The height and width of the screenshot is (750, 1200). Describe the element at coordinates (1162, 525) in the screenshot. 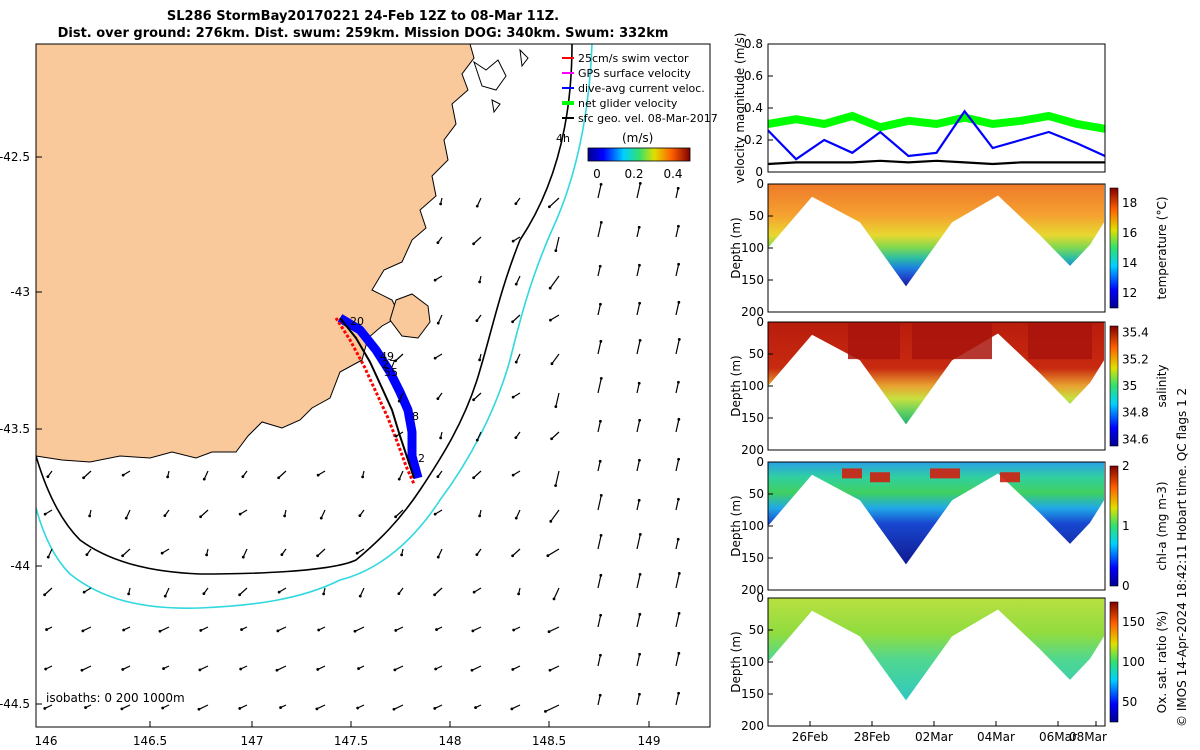

I see `colorbar-label: chl-a (mg m-3)` at that location.